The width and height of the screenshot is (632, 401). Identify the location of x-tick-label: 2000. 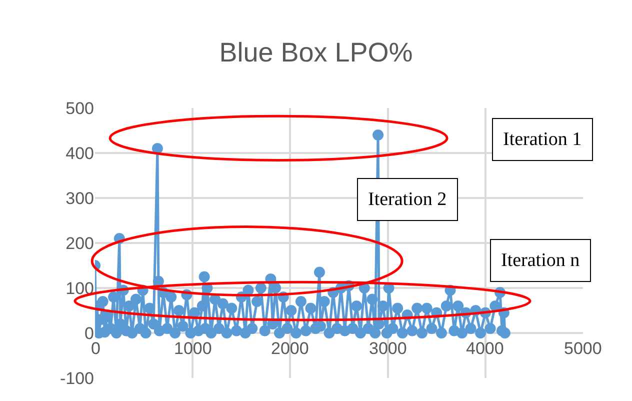
(290, 348).